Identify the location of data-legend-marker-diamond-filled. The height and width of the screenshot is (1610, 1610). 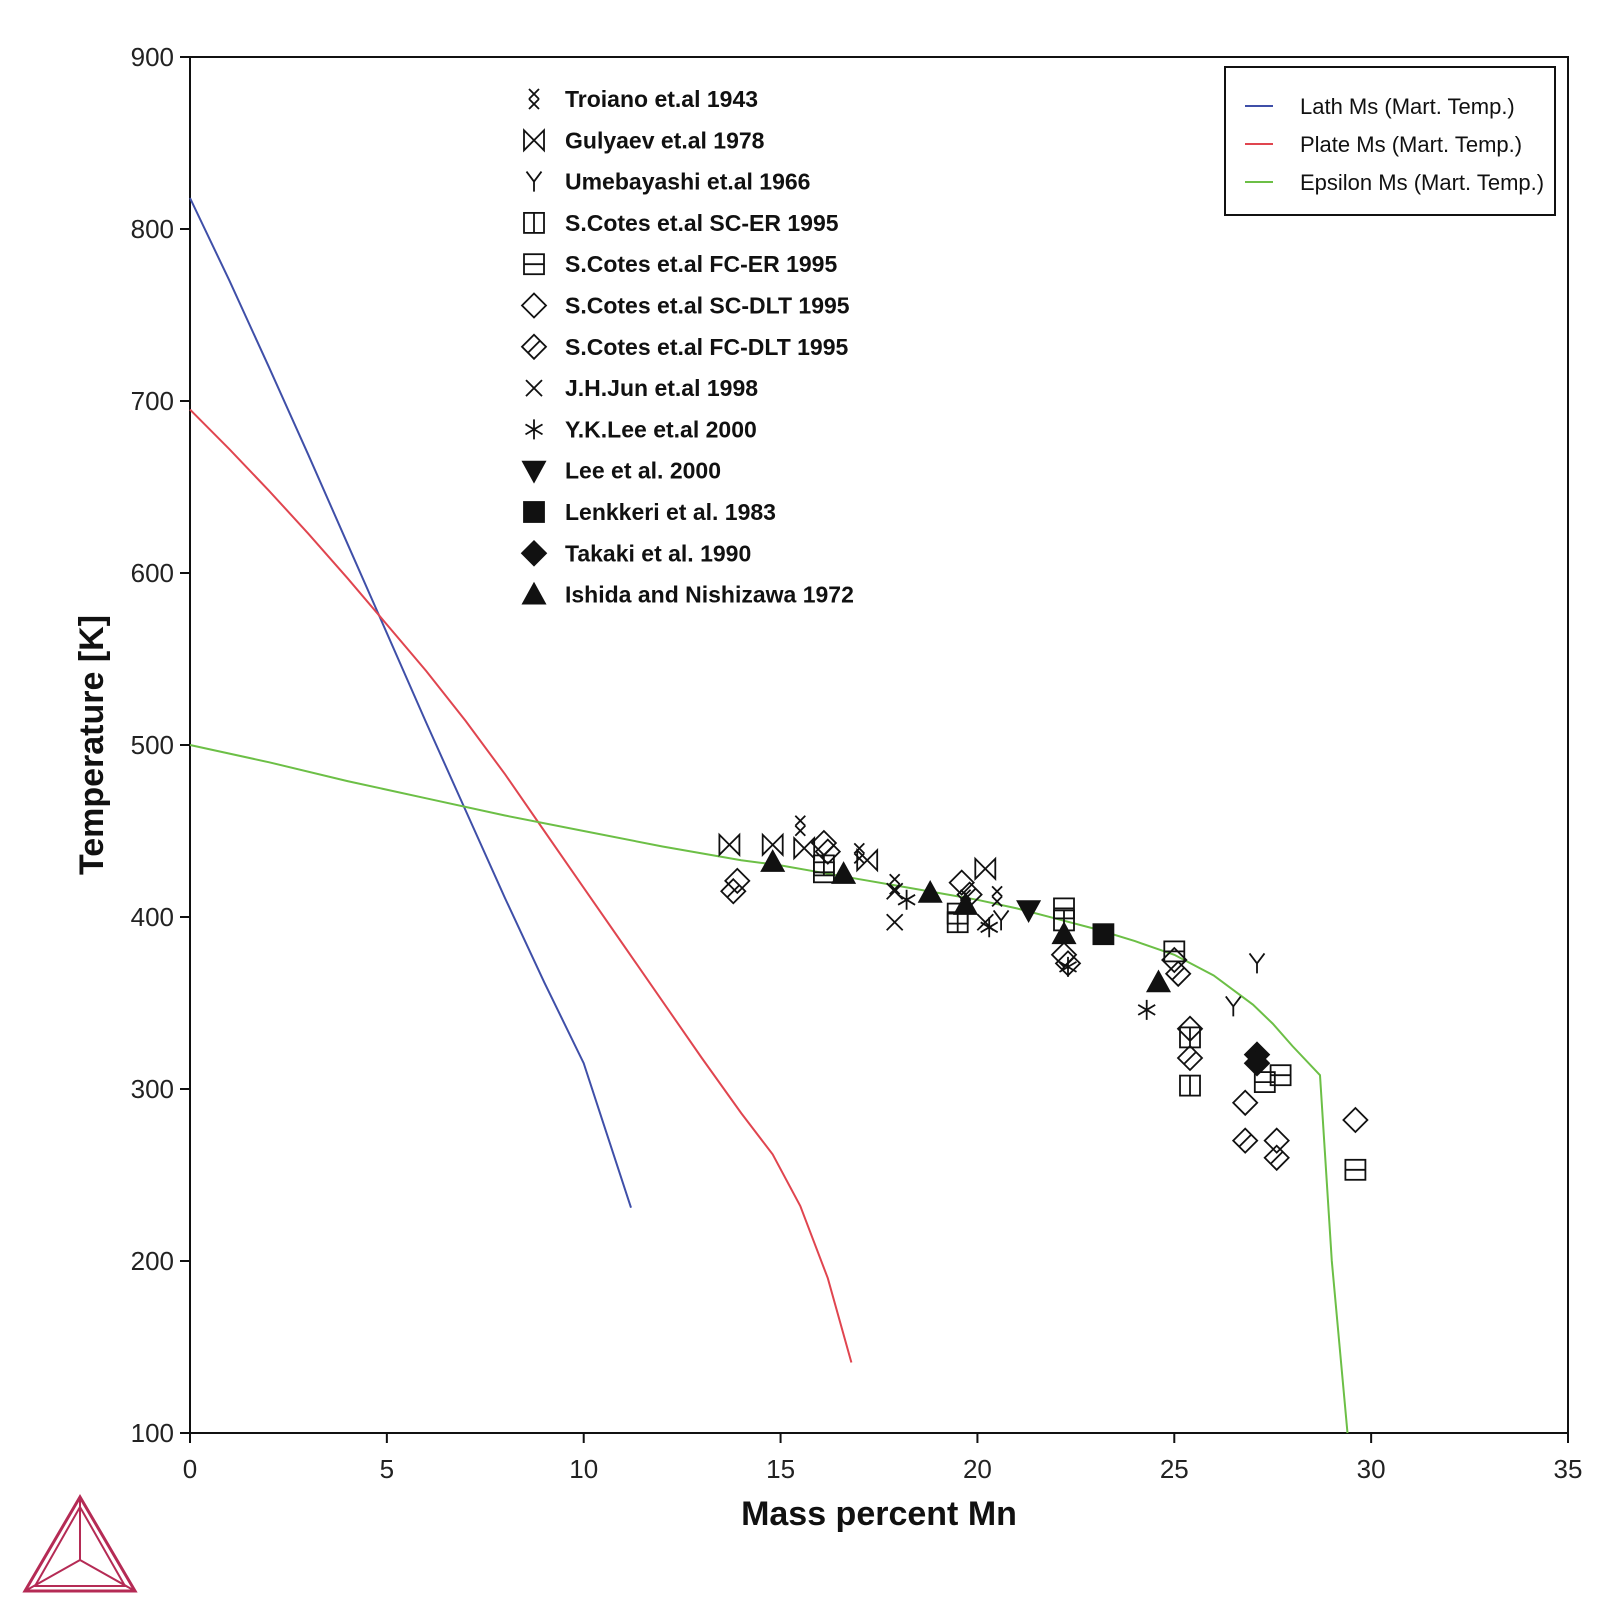
(534, 553).